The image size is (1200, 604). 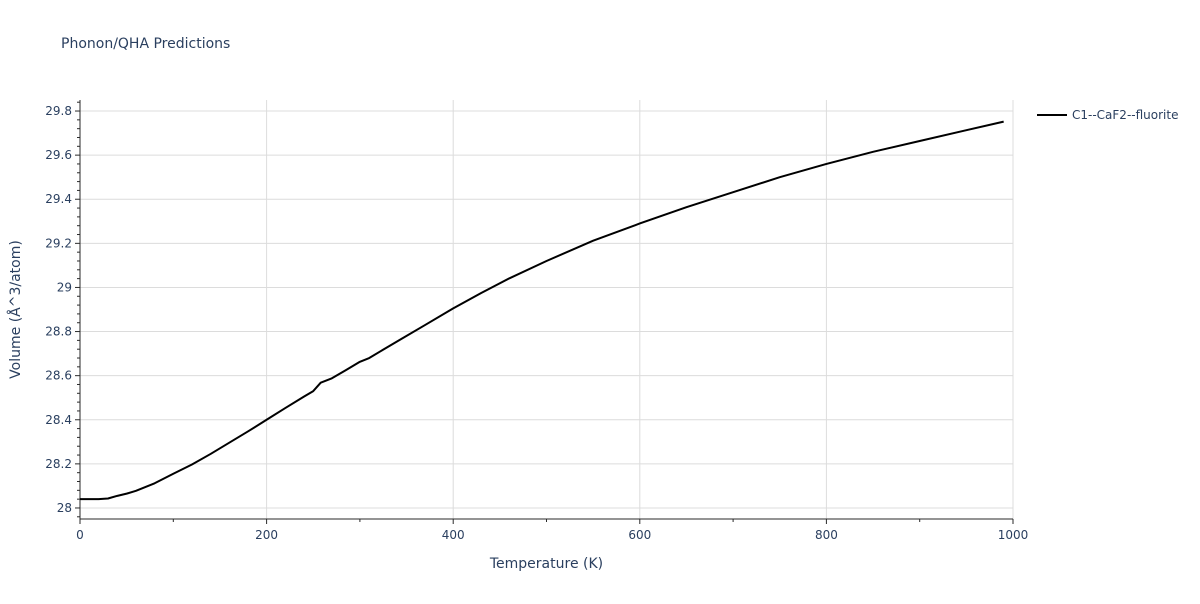 What do you see at coordinates (266, 535) in the screenshot?
I see `x-tick-label: 200` at bounding box center [266, 535].